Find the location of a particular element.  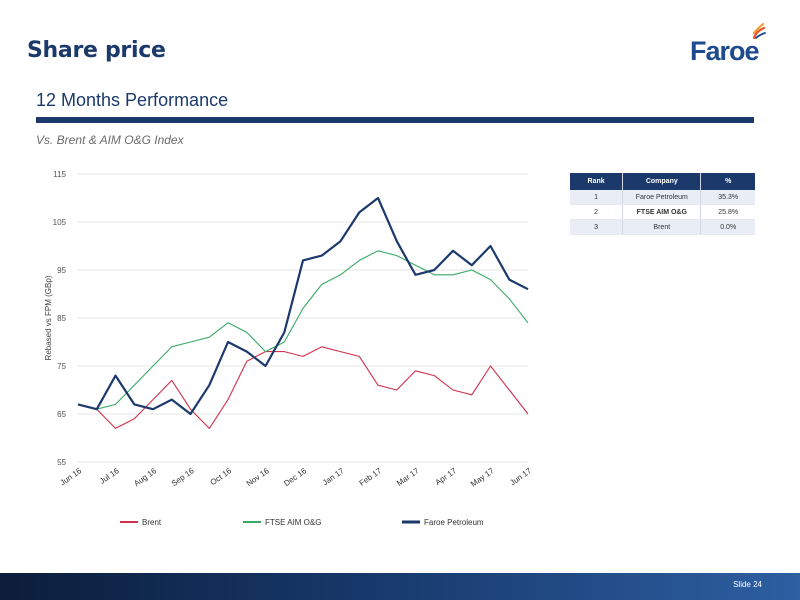

header-rank: Rank is located at coordinates (597, 181).